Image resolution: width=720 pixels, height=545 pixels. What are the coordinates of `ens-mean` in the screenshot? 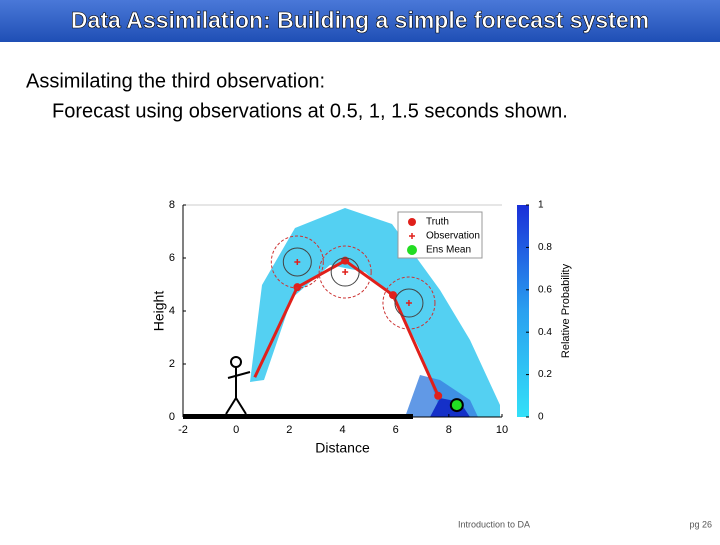 It's located at (456, 405).